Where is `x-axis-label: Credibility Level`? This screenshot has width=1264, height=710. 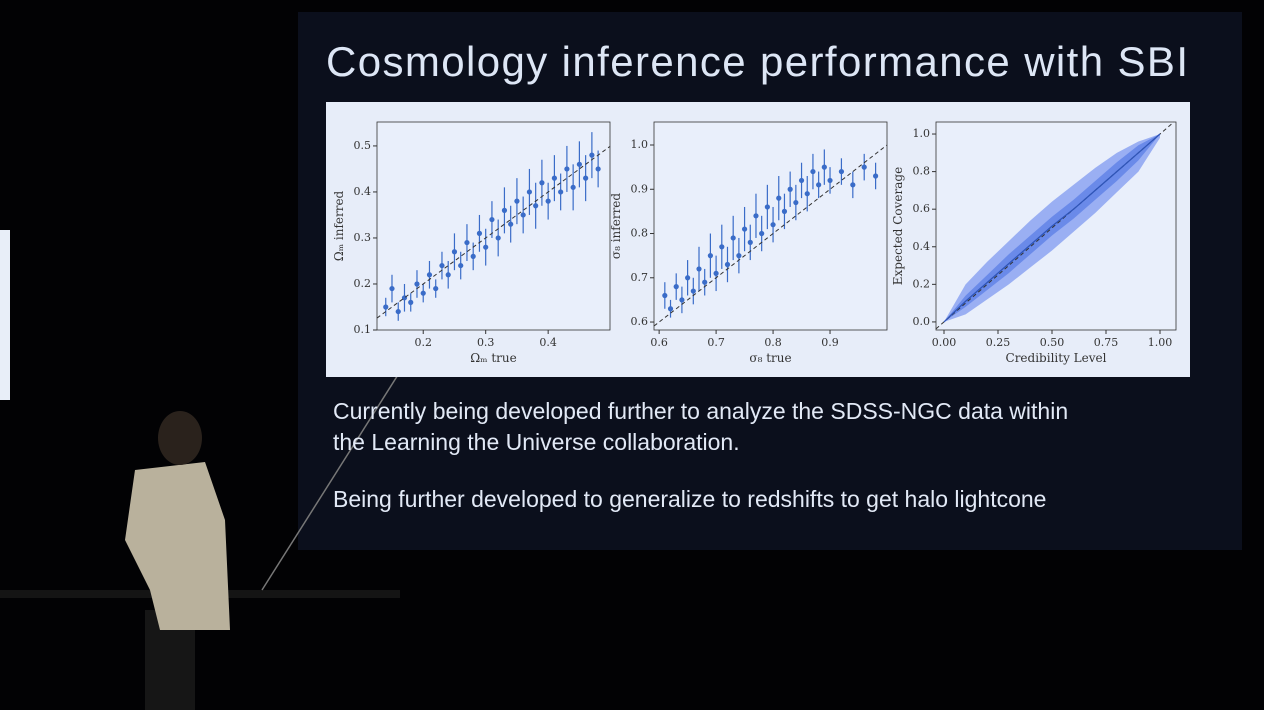 x-axis-label: Credibility Level is located at coordinates (1056, 358).